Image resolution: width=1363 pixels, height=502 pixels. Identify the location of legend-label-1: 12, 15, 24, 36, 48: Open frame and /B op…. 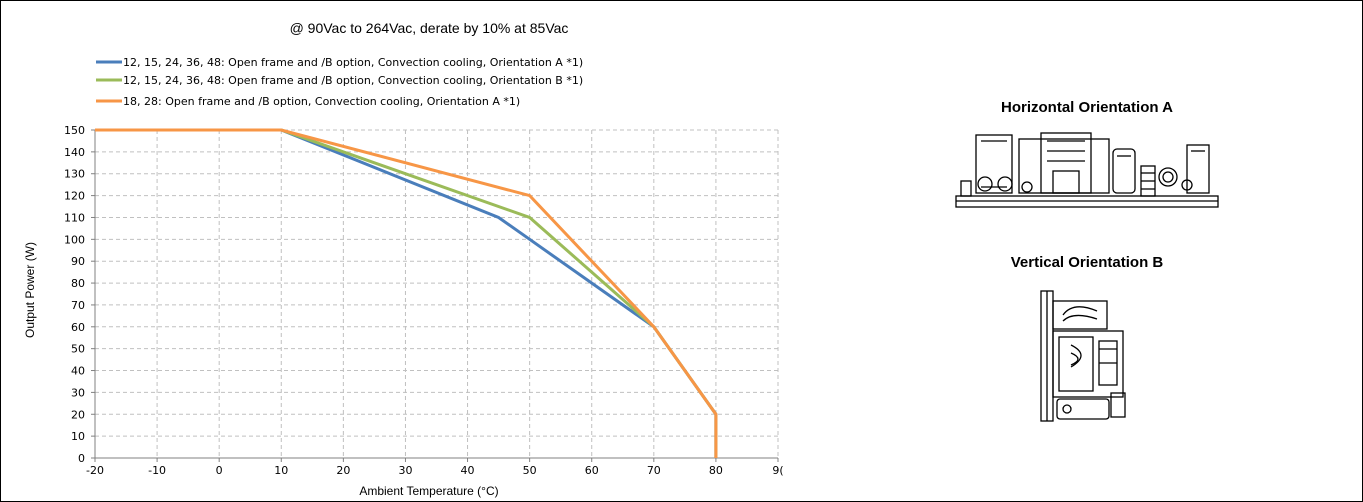
(353, 62).